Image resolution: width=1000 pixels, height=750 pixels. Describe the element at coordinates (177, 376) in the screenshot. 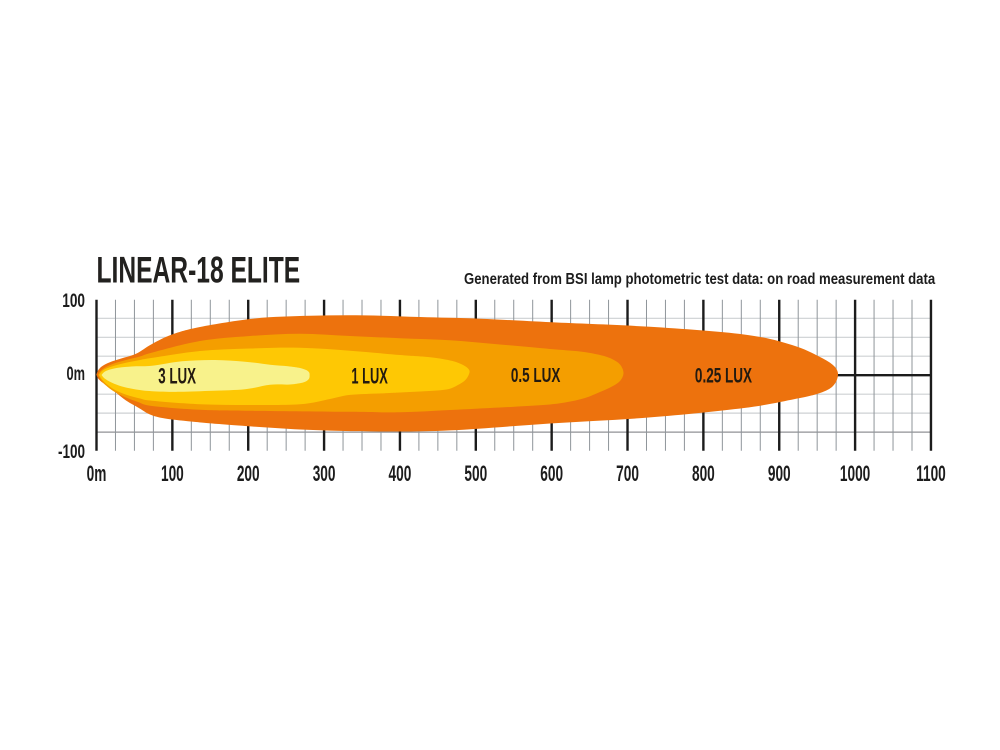

I see `svg-text: 3 LUX` at that location.